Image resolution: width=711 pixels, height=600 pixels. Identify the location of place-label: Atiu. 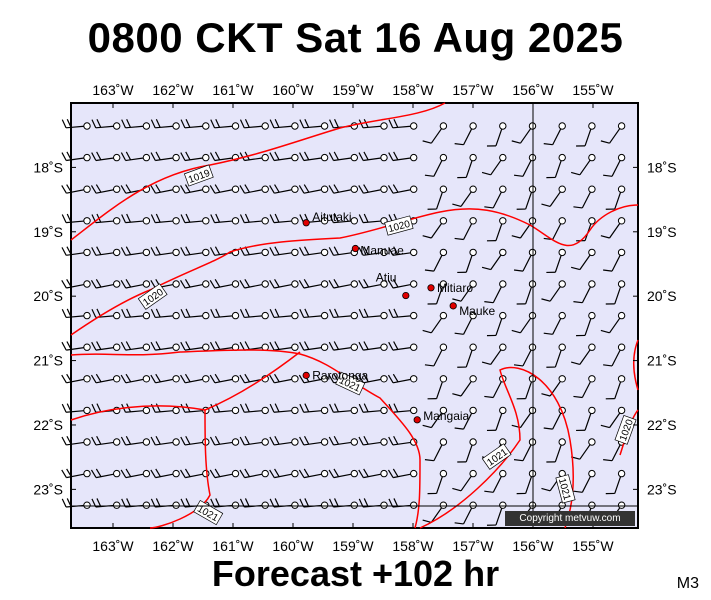
(386, 278).